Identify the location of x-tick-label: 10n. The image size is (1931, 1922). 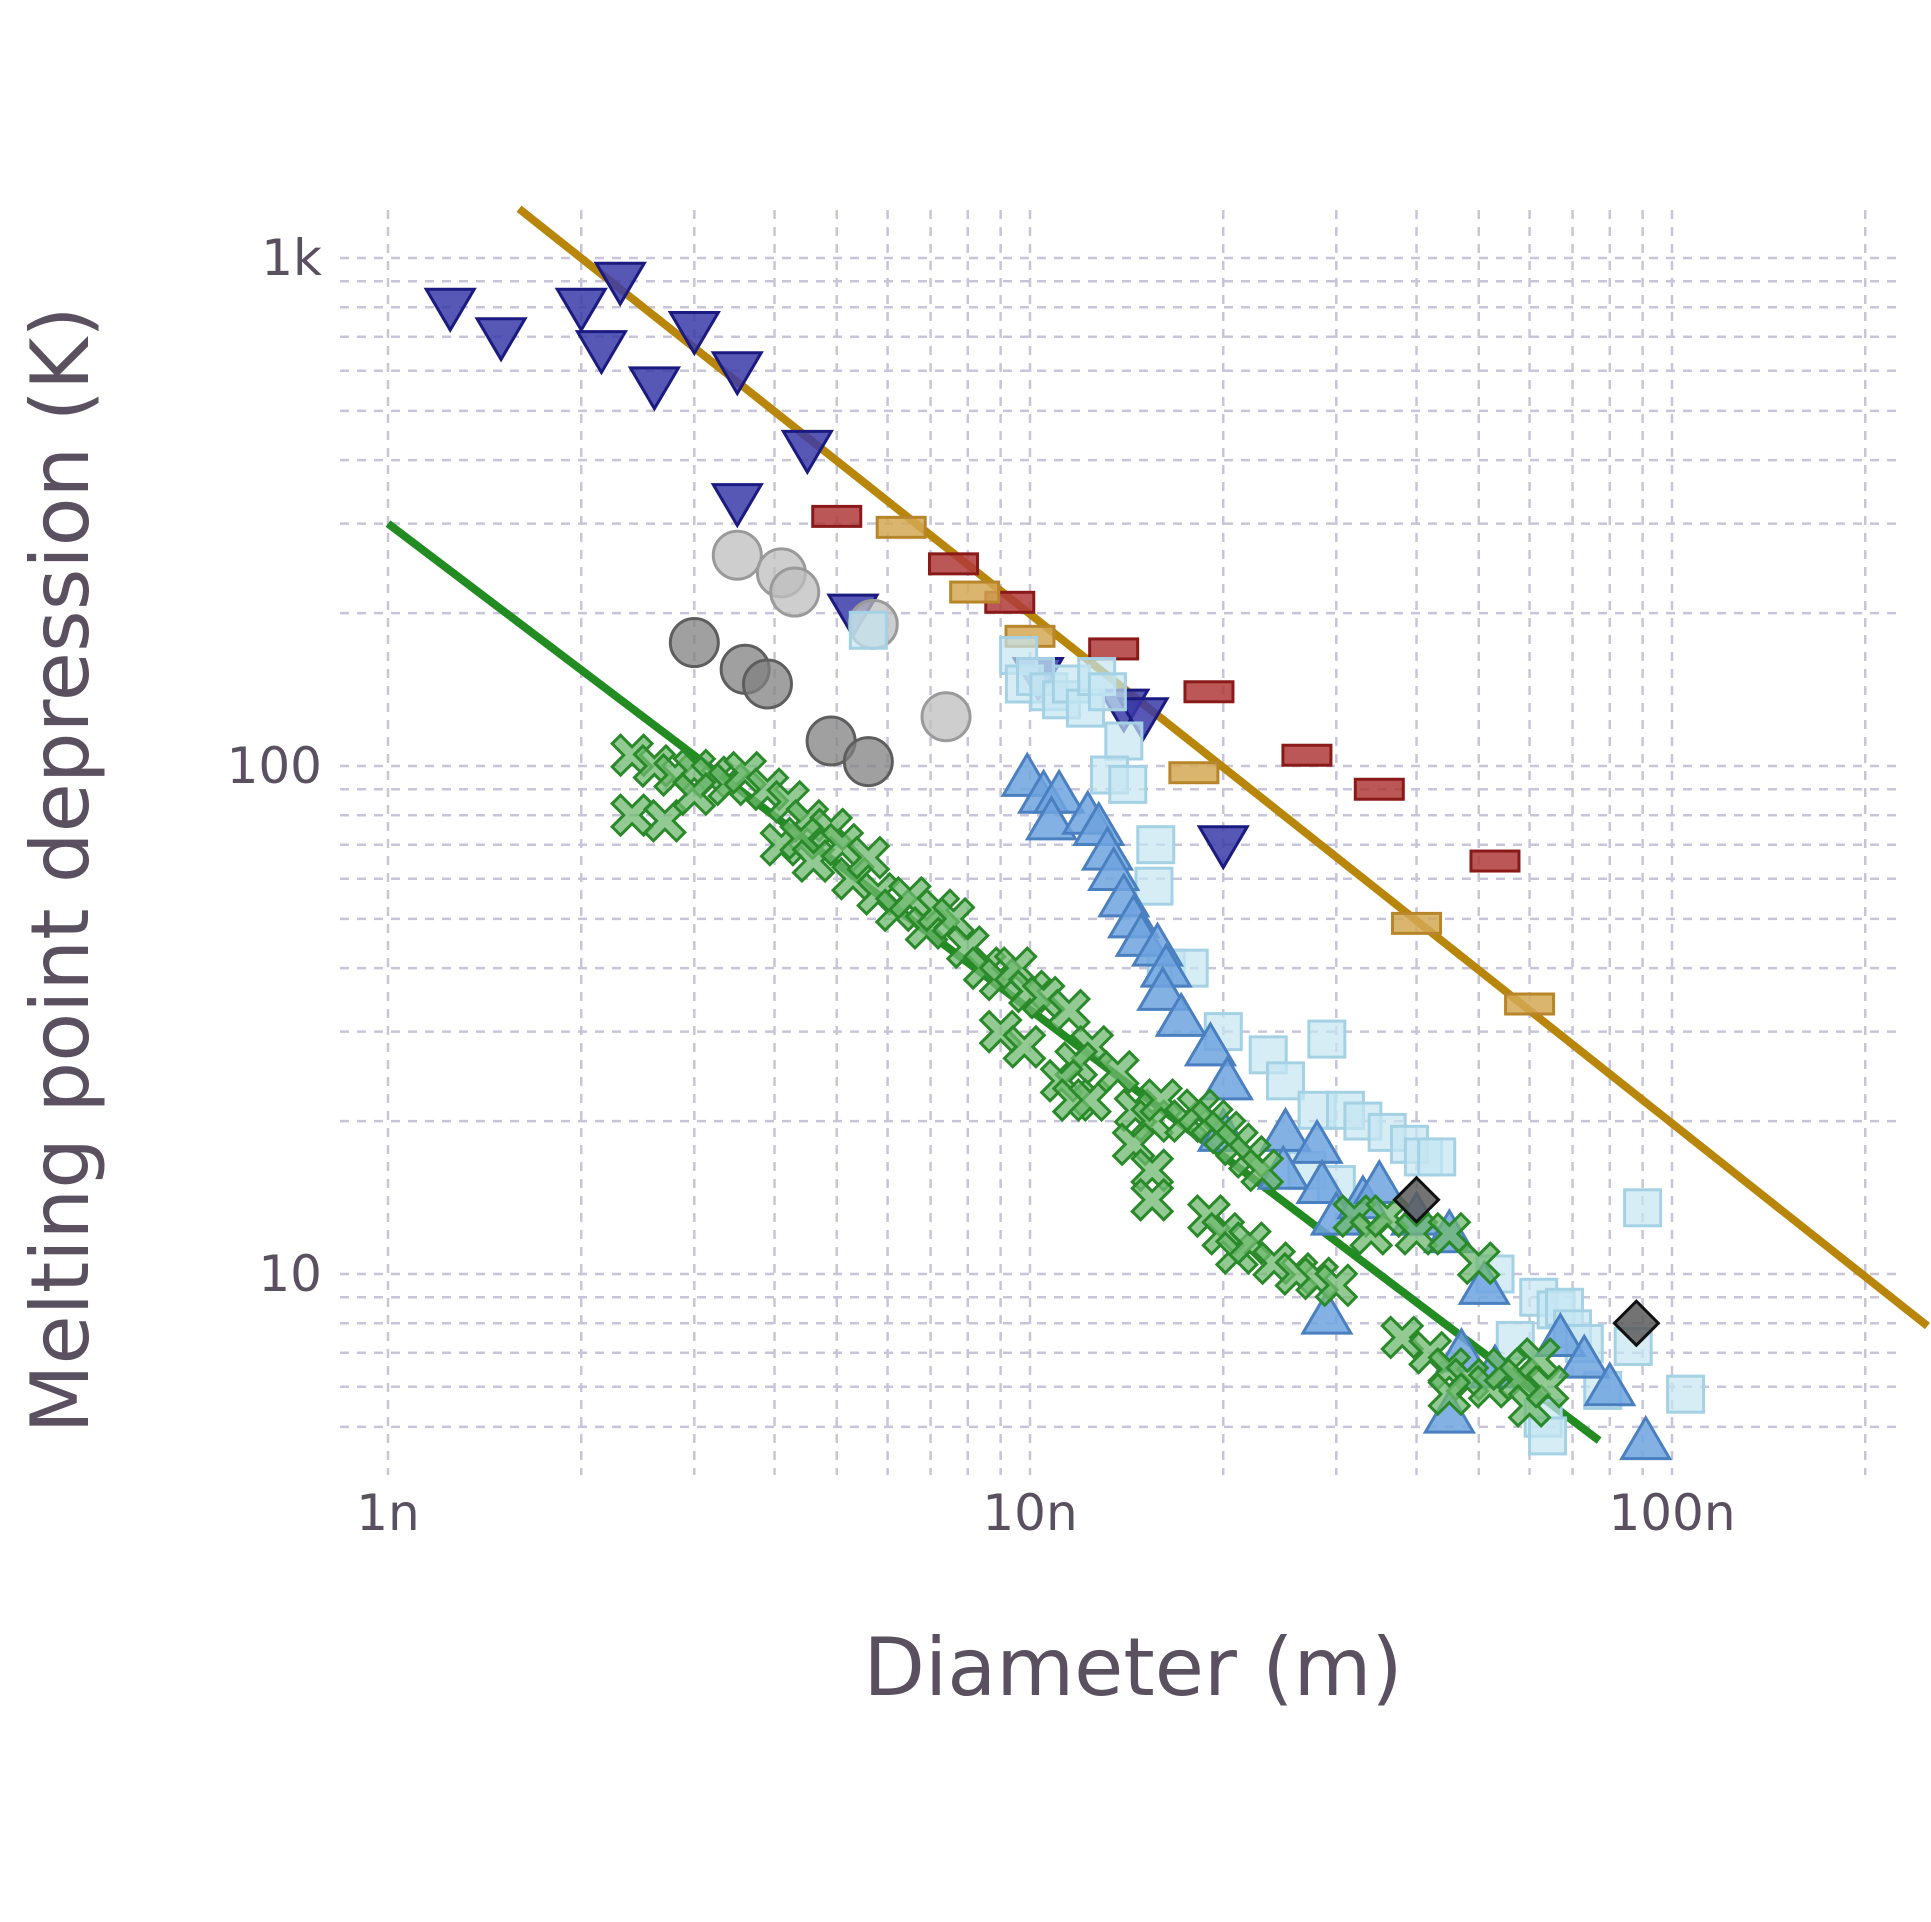
(1029, 1513).